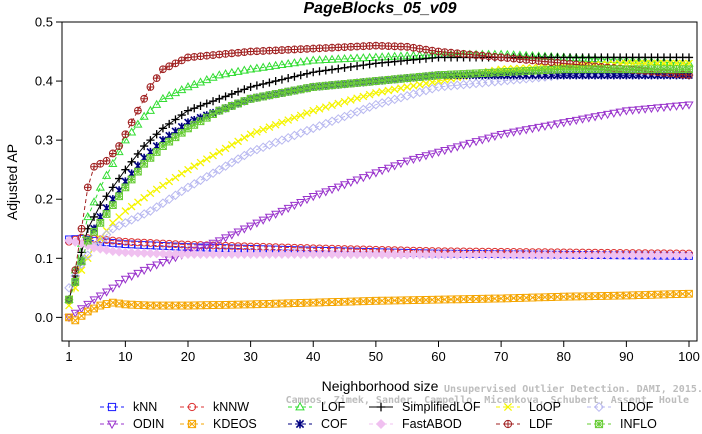 Image resolution: width=702 pixels, height=434 pixels. Describe the element at coordinates (313, 356) in the screenshot. I see `x-tick-label: 40` at that location.